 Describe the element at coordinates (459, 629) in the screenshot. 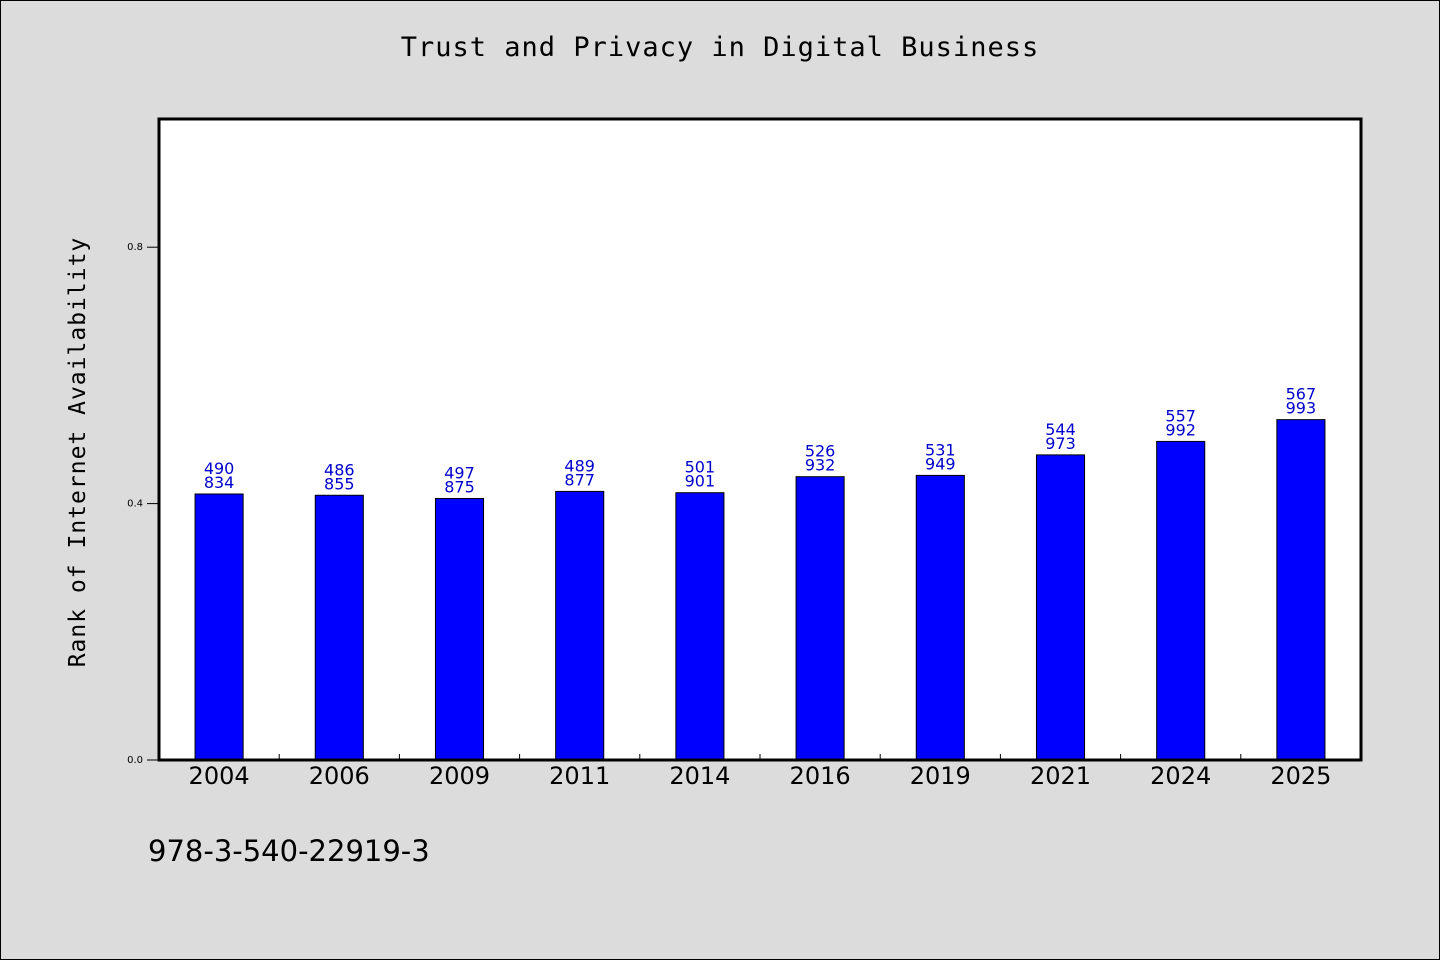

I see `bar-2009` at that location.